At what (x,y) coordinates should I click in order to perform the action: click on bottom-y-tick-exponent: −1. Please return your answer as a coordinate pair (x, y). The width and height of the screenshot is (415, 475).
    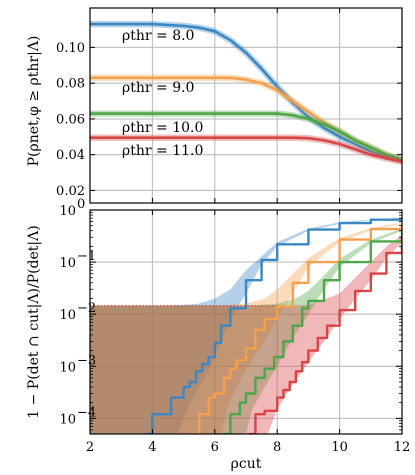
    Looking at the image, I should click on (86, 256).